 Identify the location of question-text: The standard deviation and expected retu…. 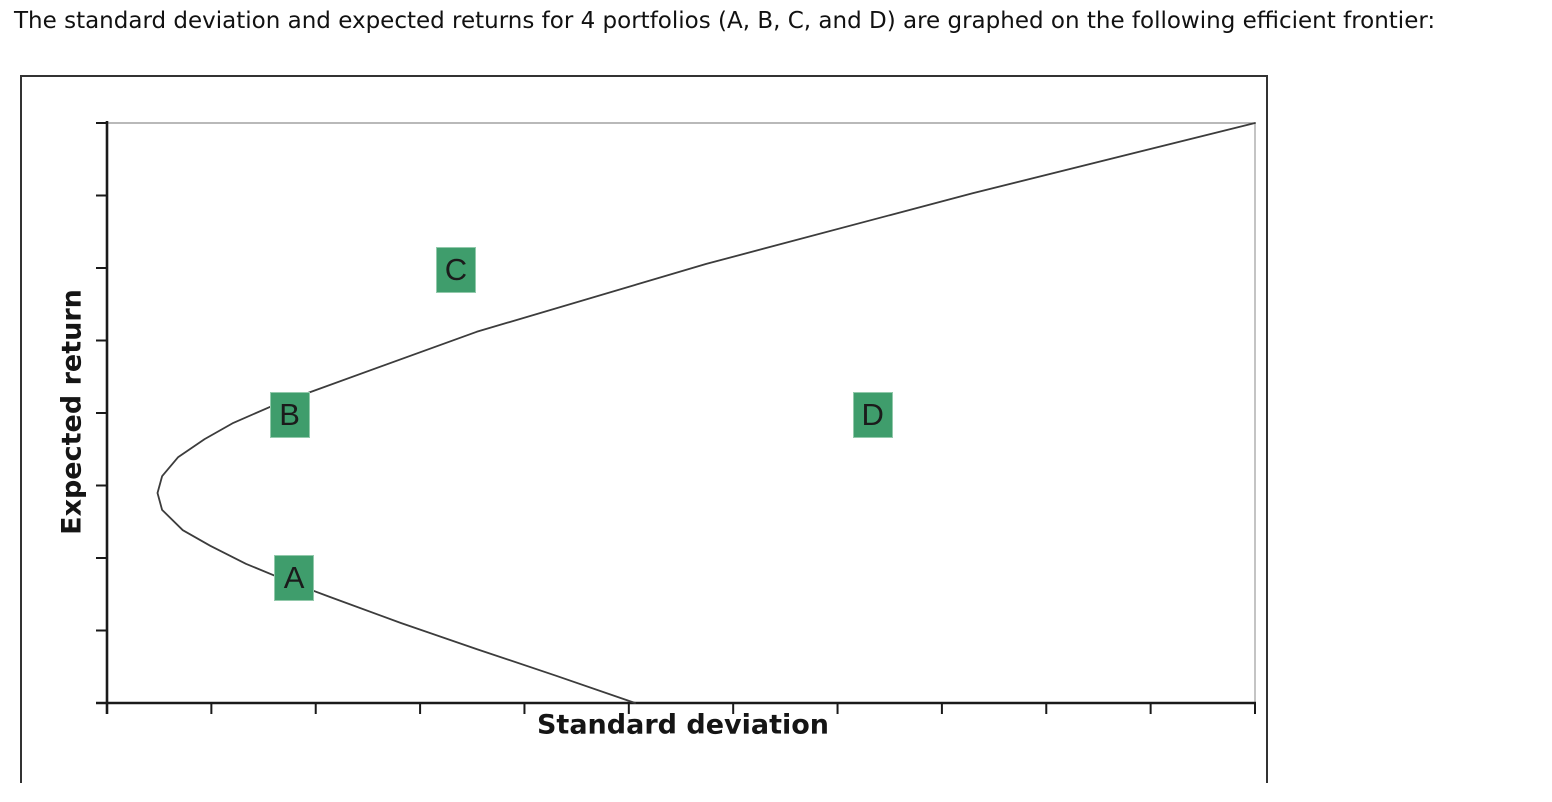
(725, 21).